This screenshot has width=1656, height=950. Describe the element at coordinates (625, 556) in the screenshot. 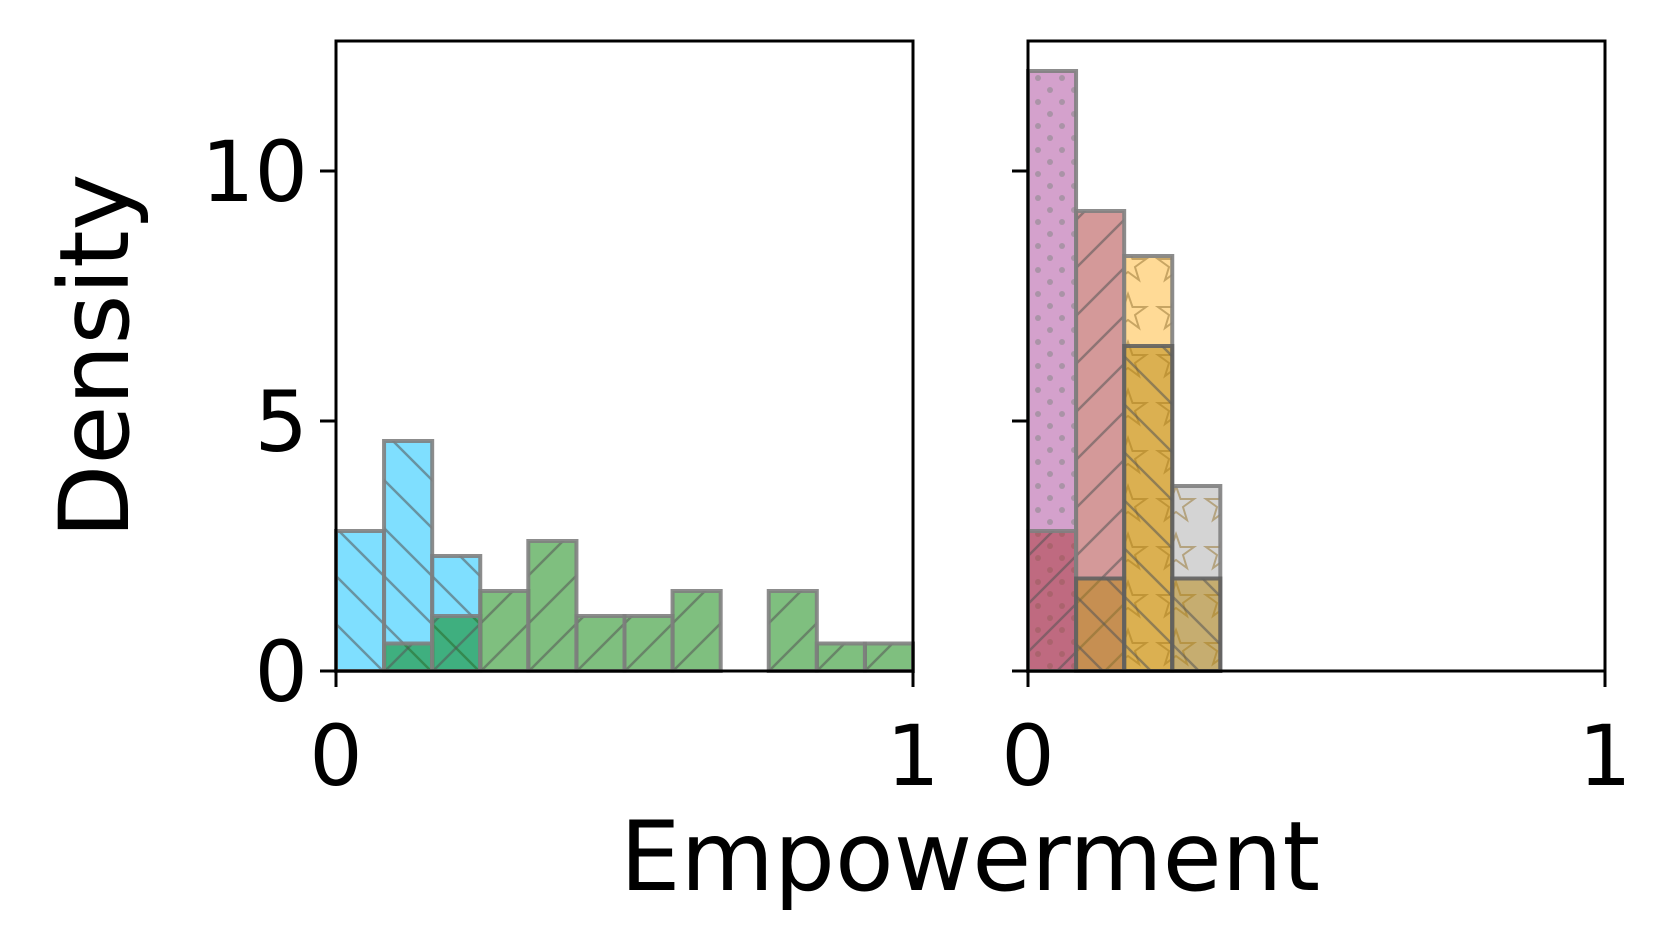

I see `left-histogram-bars` at that location.